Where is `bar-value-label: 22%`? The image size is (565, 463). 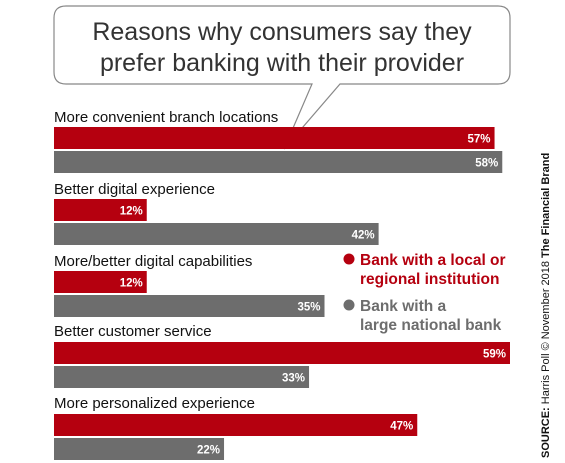 bar-value-label: 22% is located at coordinates (208, 451).